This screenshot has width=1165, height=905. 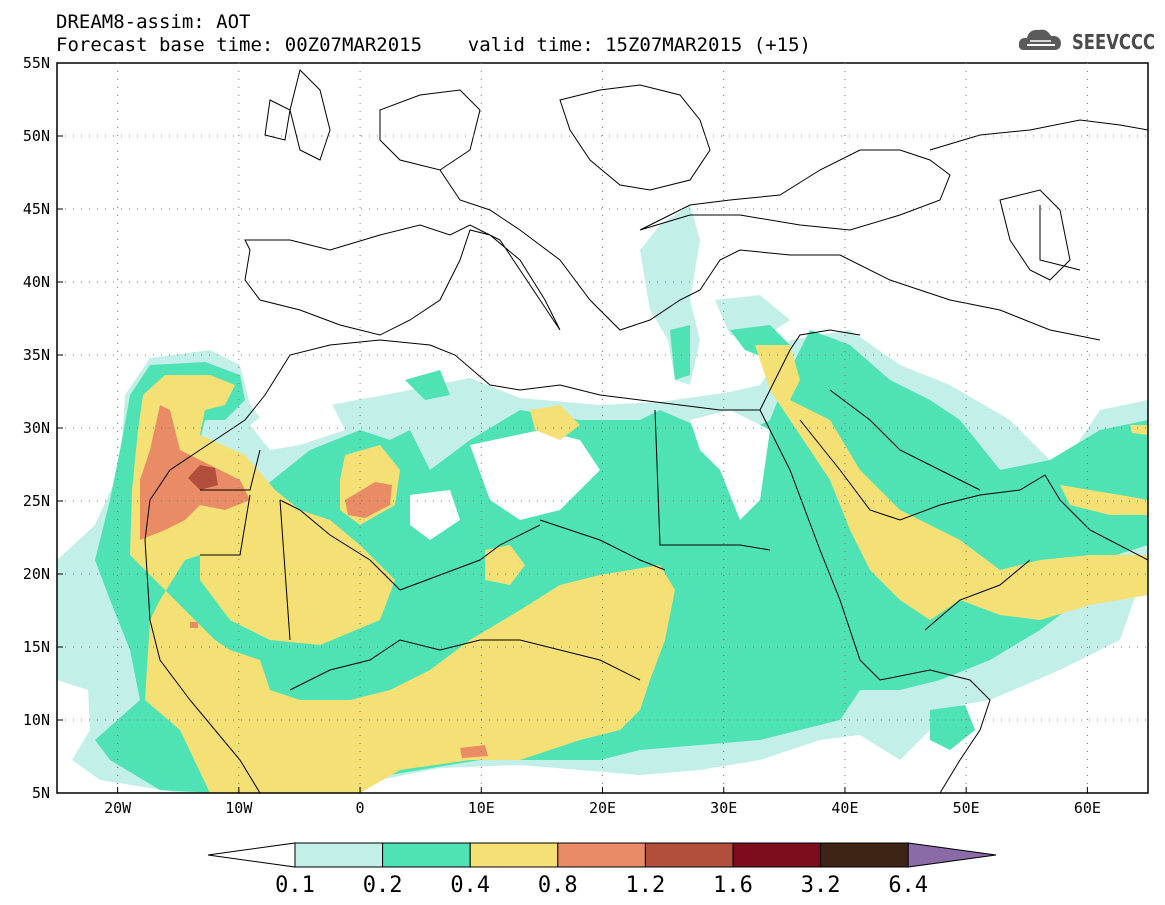 I want to click on map-title: DREAM8-assim: AOT, so click(x=153, y=22).